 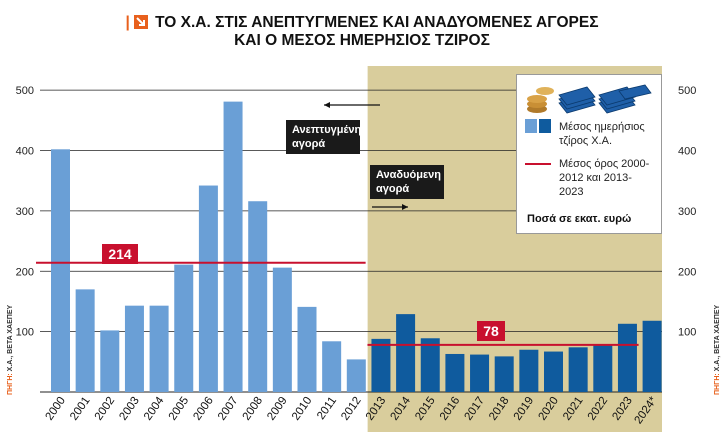 What do you see at coordinates (687, 152) in the screenshot?
I see `y-tick-right: 400` at bounding box center [687, 152].